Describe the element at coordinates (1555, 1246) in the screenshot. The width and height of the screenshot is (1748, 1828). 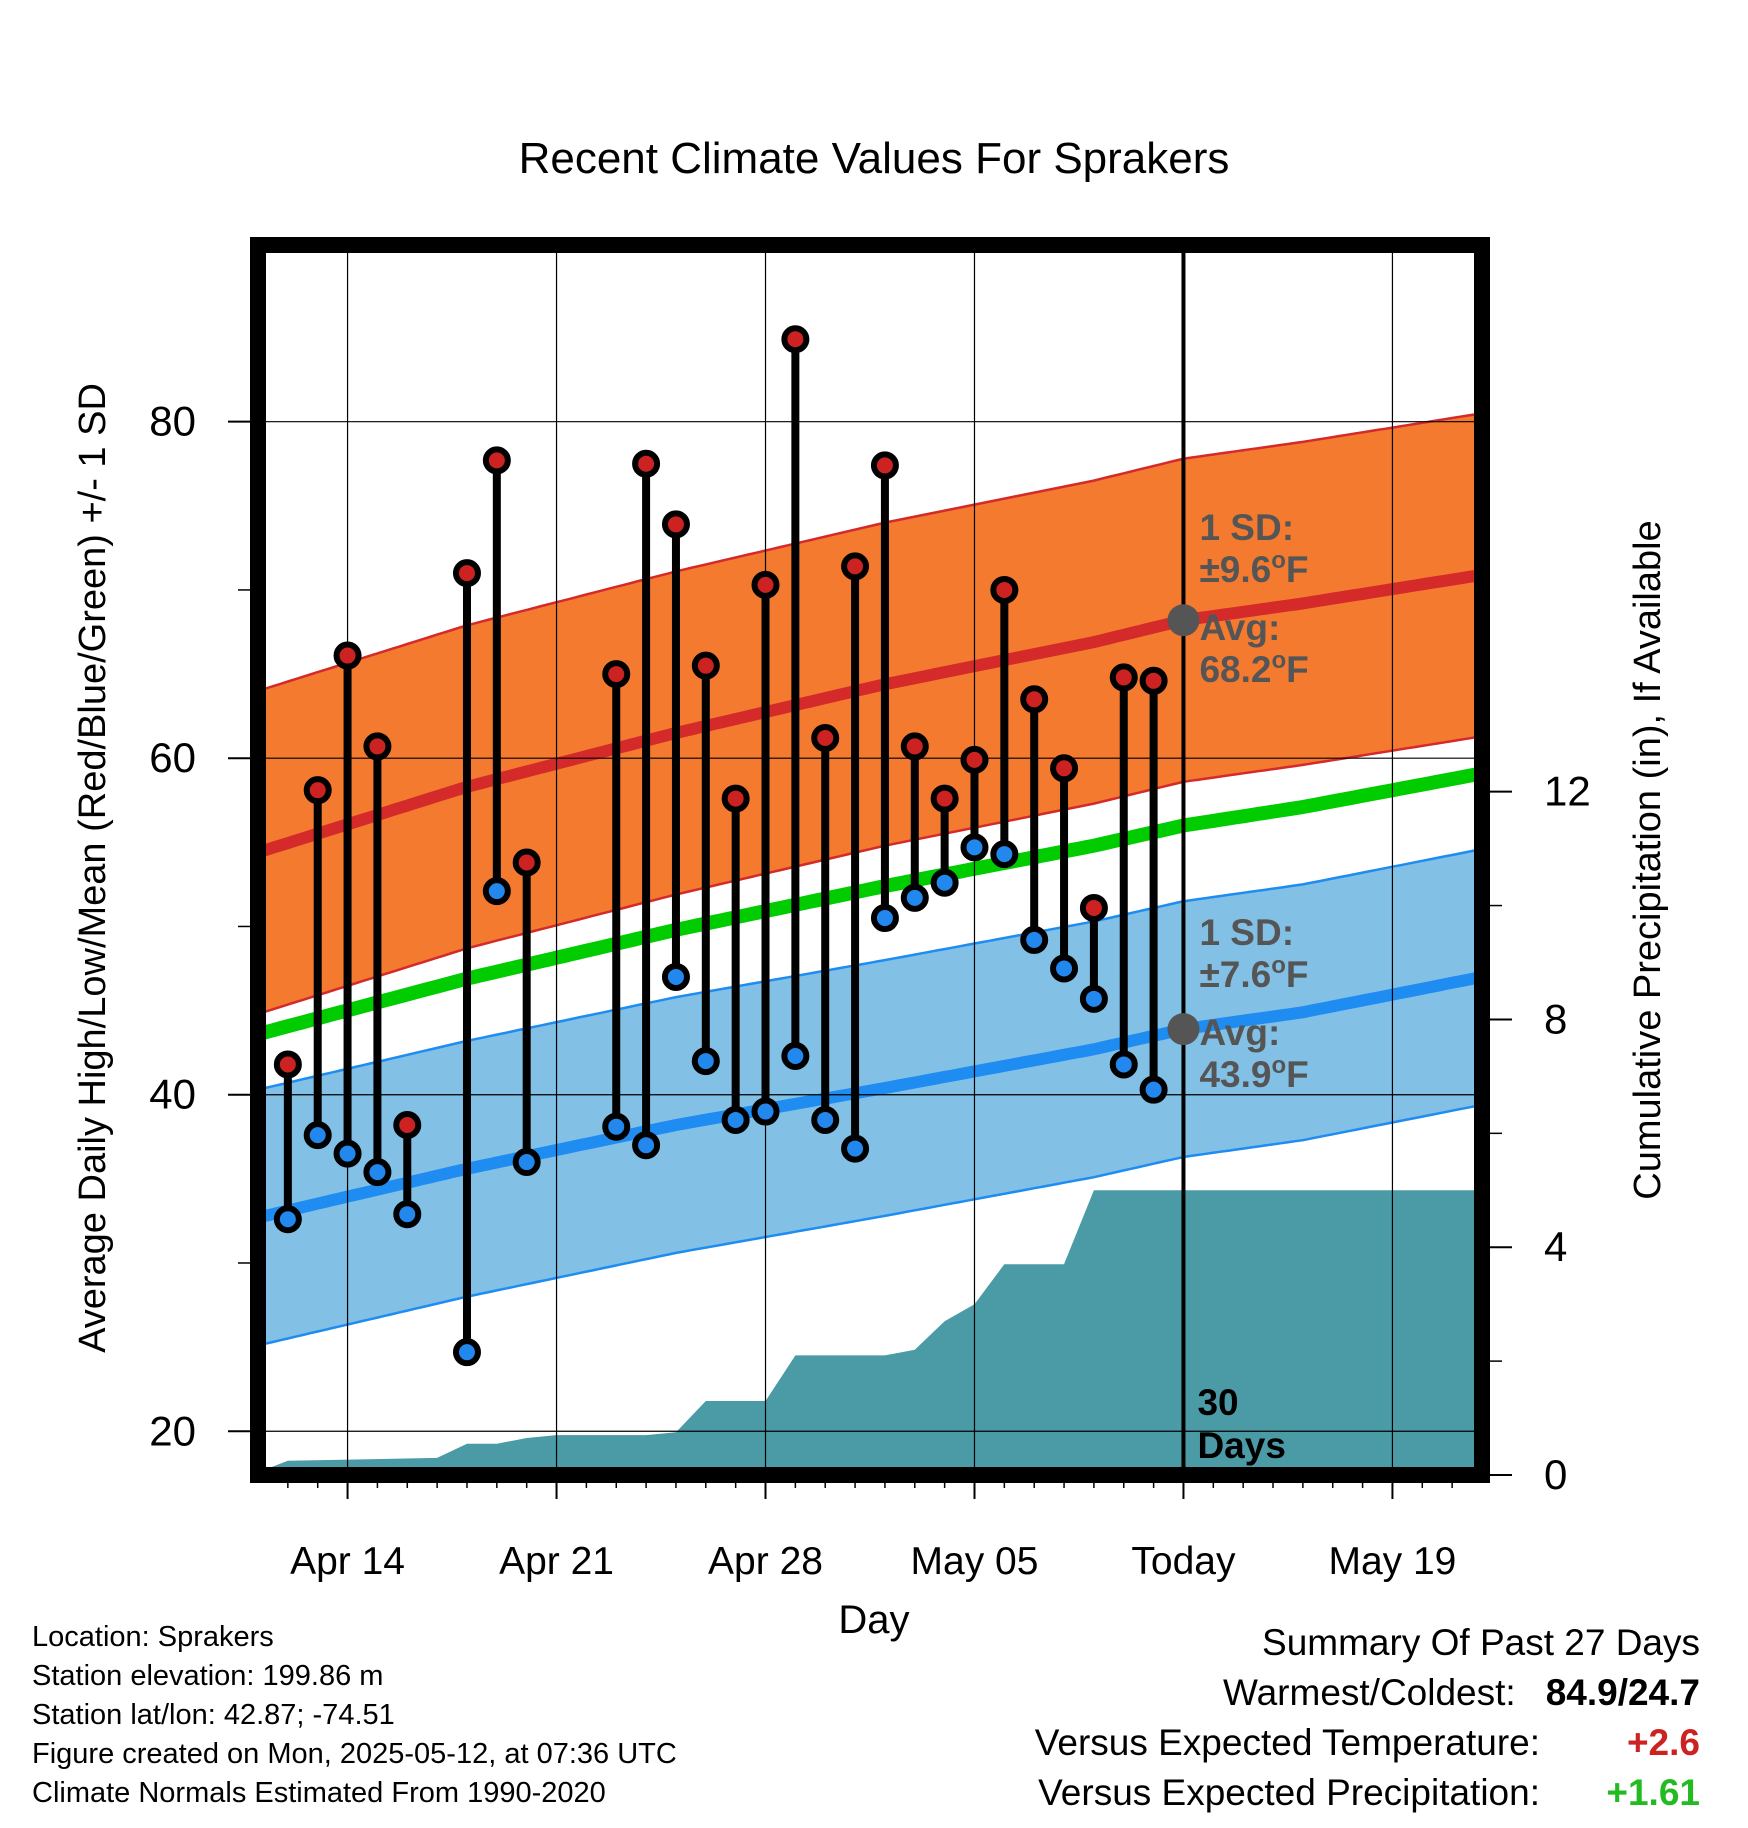
I see `y2-tick-label-4: 4` at that location.